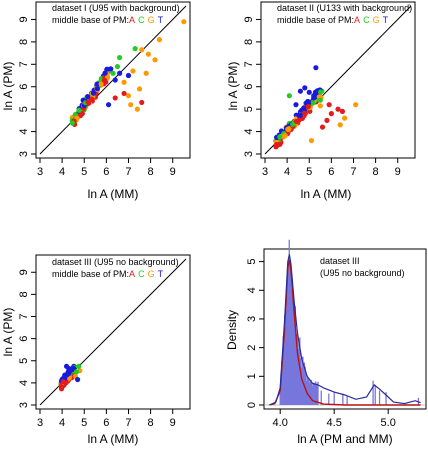 Image resolution: width=428 pixels, height=449 pixels. What do you see at coordinates (151, 20) in the screenshot?
I see `panel-1-legend-base-g: G` at bounding box center [151, 20].